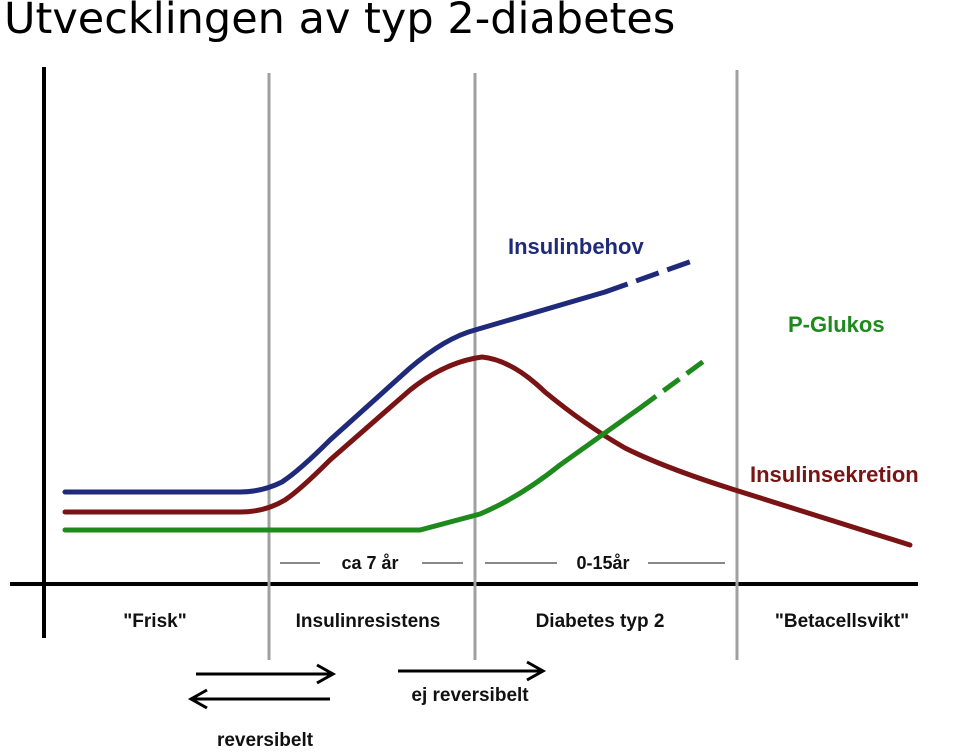  What do you see at coordinates (265, 740) in the screenshot?
I see `label-reversibelt: reversibelt` at bounding box center [265, 740].